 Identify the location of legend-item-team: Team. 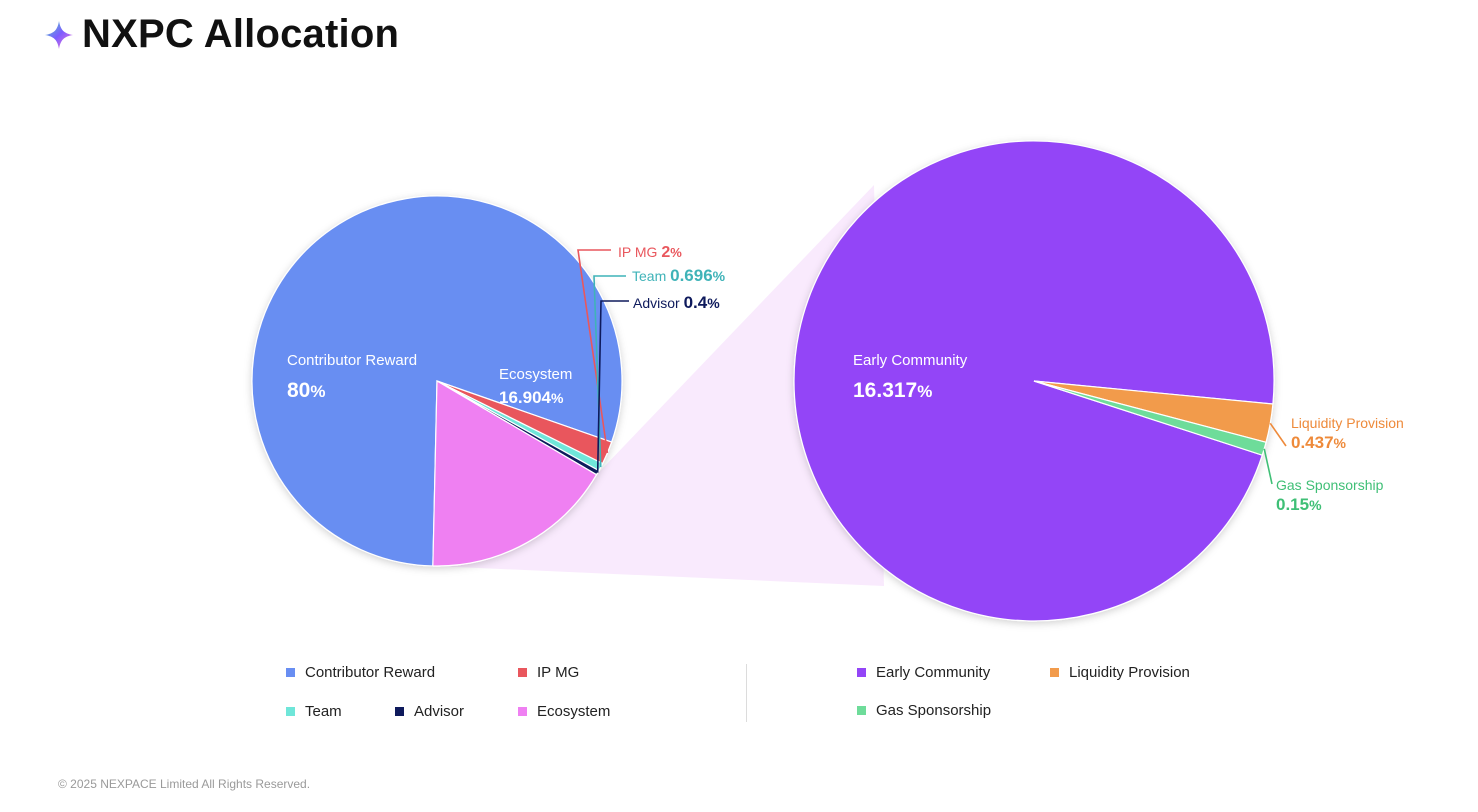
(314, 711).